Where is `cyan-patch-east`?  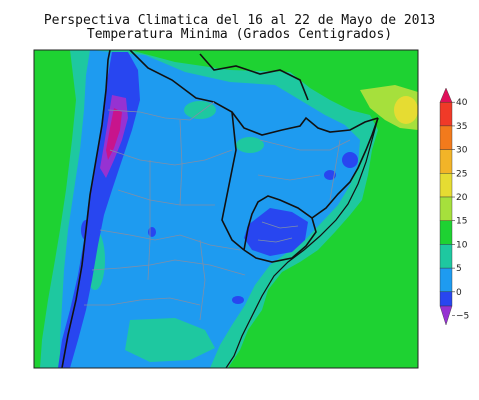
cyan-patch-east is located at coordinates (250, 145).